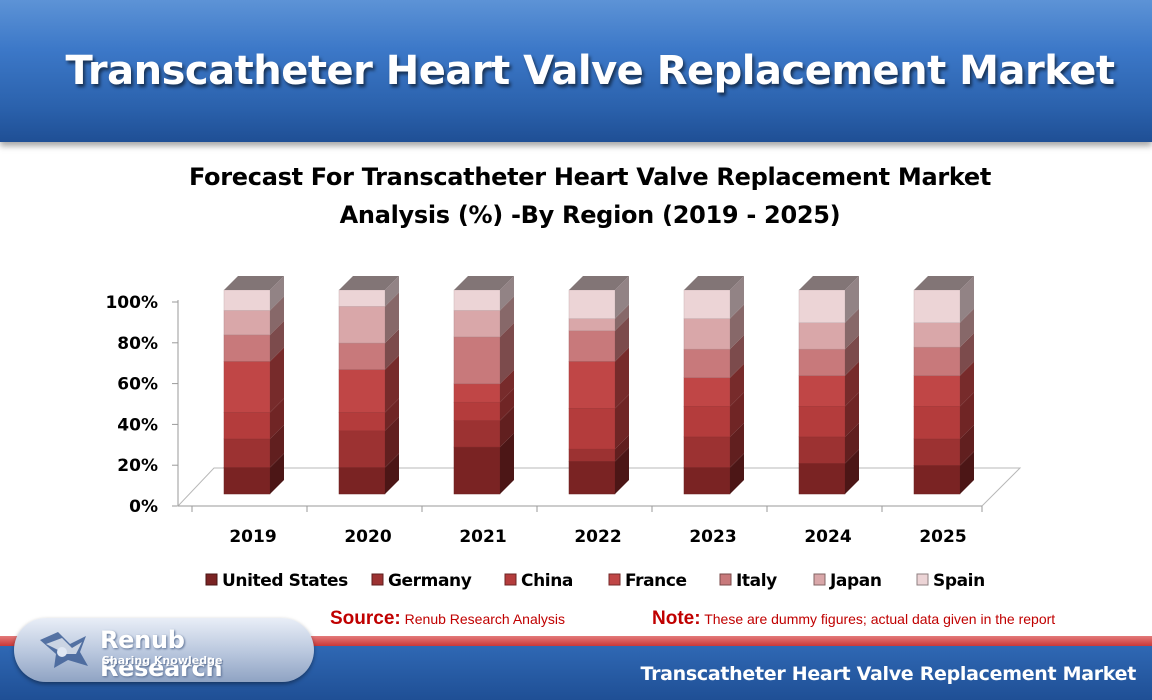  What do you see at coordinates (592, 478) in the screenshot?
I see `bar-2022-united-states` at bounding box center [592, 478].